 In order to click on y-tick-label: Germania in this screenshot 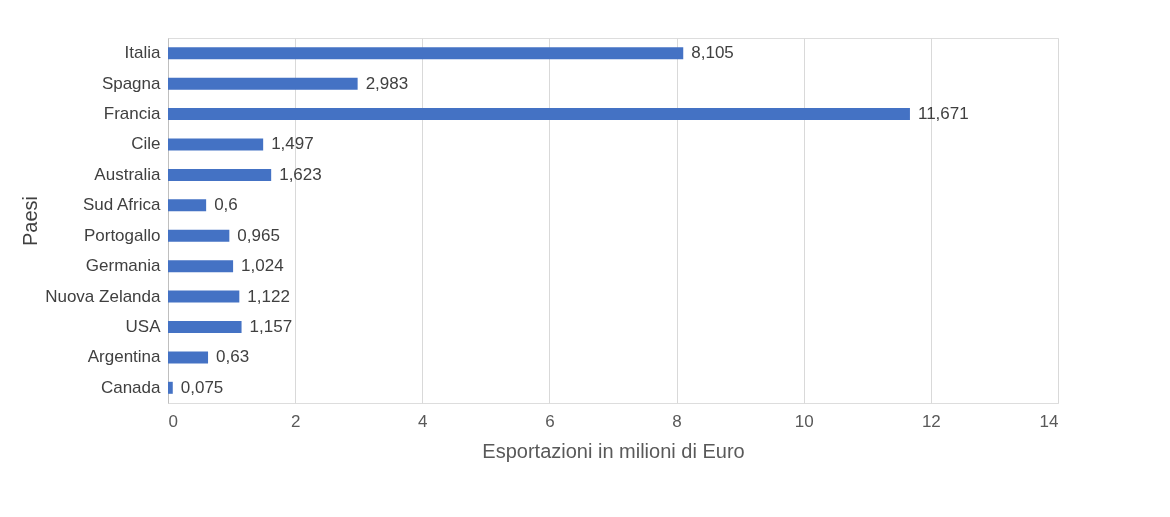, I will do `click(123, 266)`.